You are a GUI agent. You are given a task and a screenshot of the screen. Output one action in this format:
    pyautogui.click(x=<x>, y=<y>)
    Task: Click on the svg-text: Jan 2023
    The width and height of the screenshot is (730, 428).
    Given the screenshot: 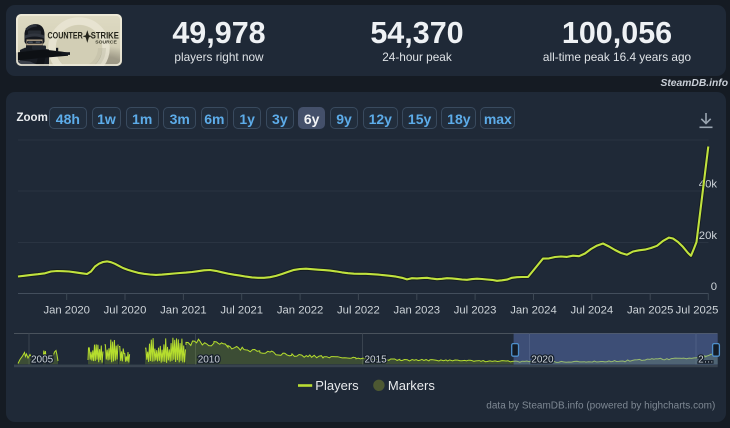 What is the action you would take?
    pyautogui.click(x=417, y=311)
    